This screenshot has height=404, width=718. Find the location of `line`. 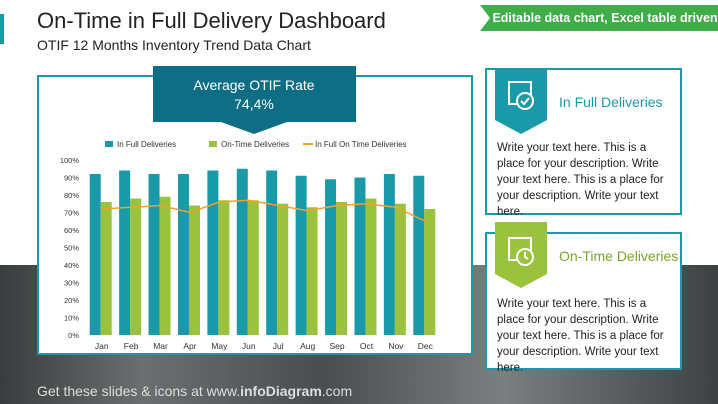

line is located at coordinates (263, 210).